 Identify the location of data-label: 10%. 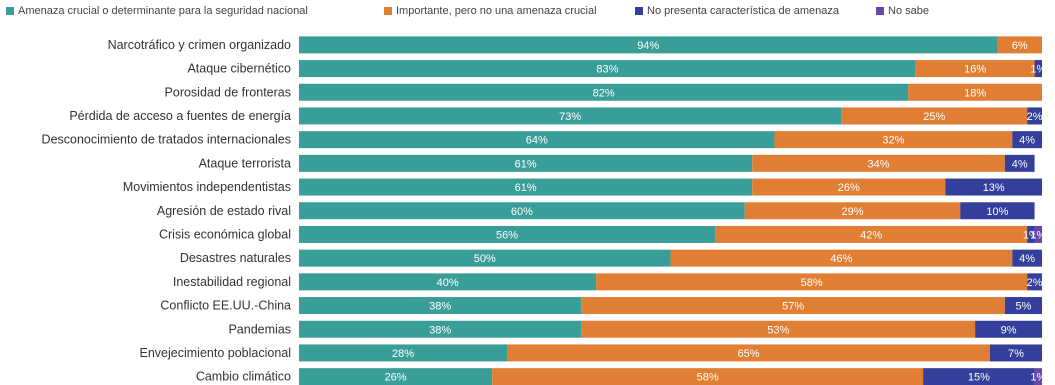
(997, 212).